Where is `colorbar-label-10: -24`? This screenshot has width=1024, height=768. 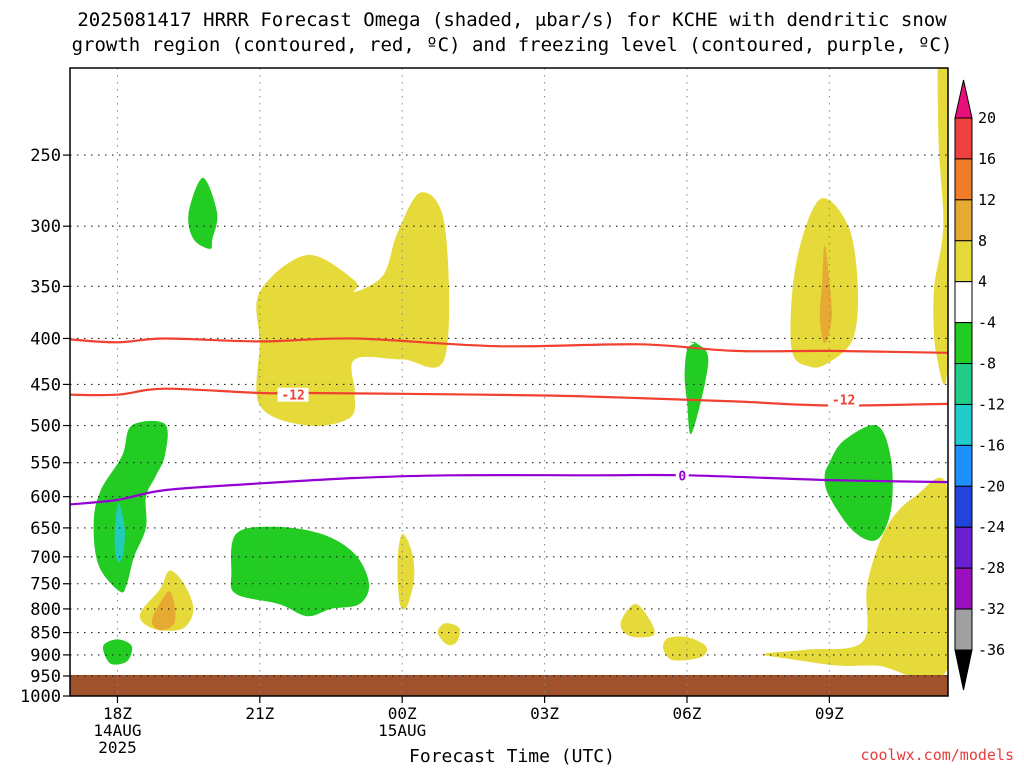
colorbar-label-10: -24 is located at coordinates (991, 527).